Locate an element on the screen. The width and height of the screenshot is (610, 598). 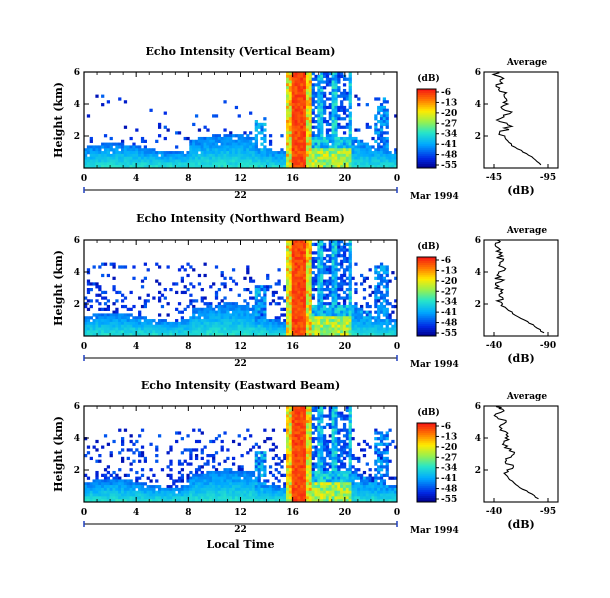
colorbar-segment is located at coordinates (426, 309).